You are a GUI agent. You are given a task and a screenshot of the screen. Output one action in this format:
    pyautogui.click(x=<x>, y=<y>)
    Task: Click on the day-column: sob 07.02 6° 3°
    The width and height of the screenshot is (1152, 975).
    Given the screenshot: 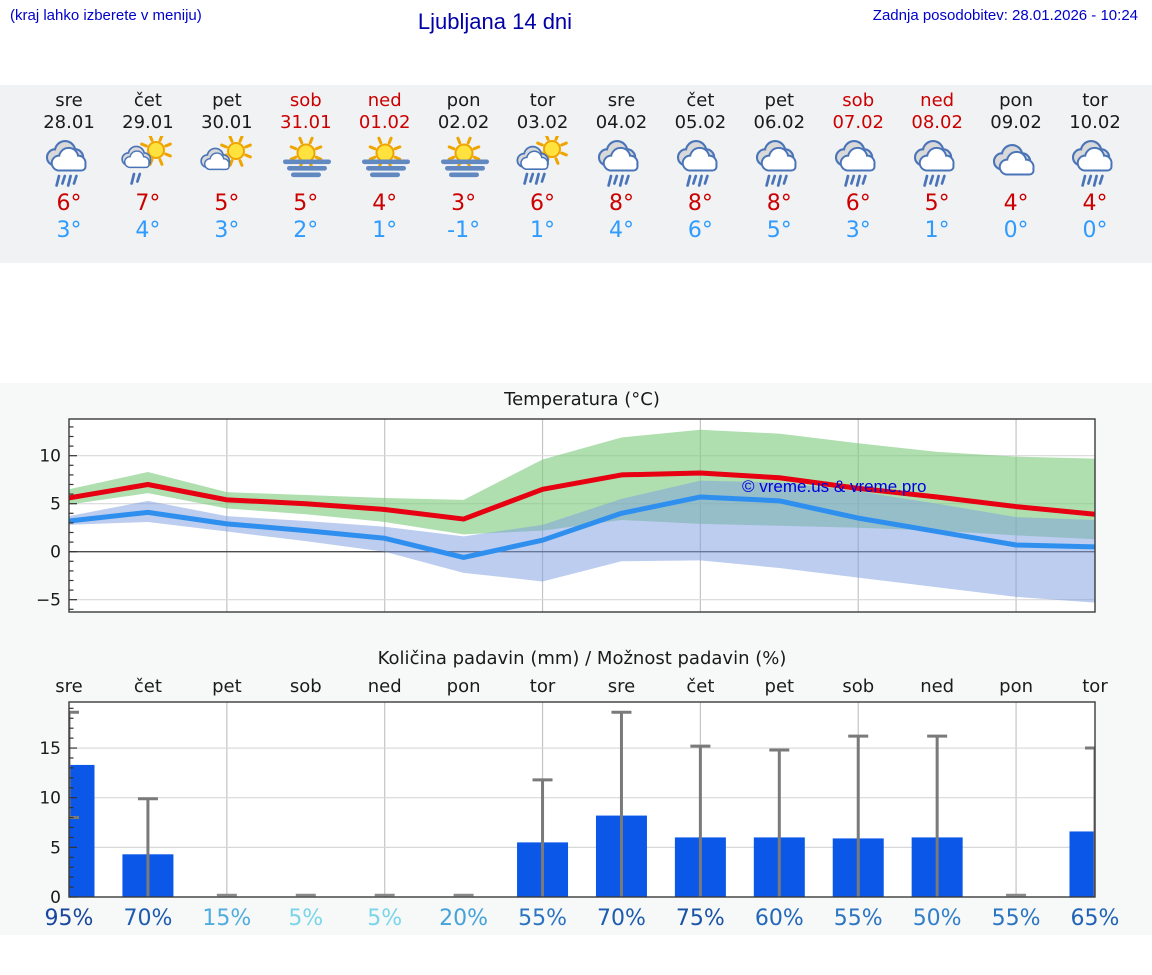 What is the action you would take?
    pyautogui.click(x=858, y=174)
    